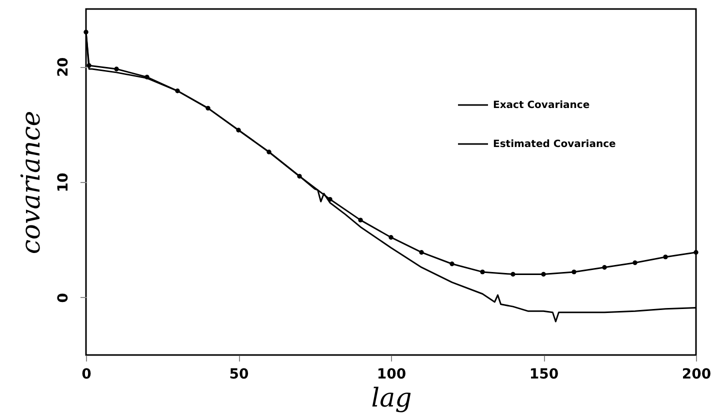 This screenshot has width=712, height=415. Describe the element at coordinates (64, 182) in the screenshot. I see `y-tick-label: 10` at that location.